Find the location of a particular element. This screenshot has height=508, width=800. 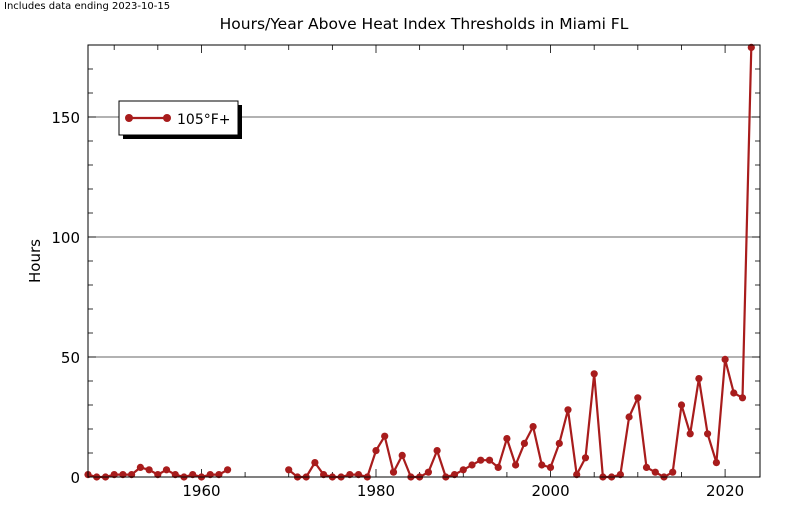

y-tick-label: 0 is located at coordinates (75, 478).